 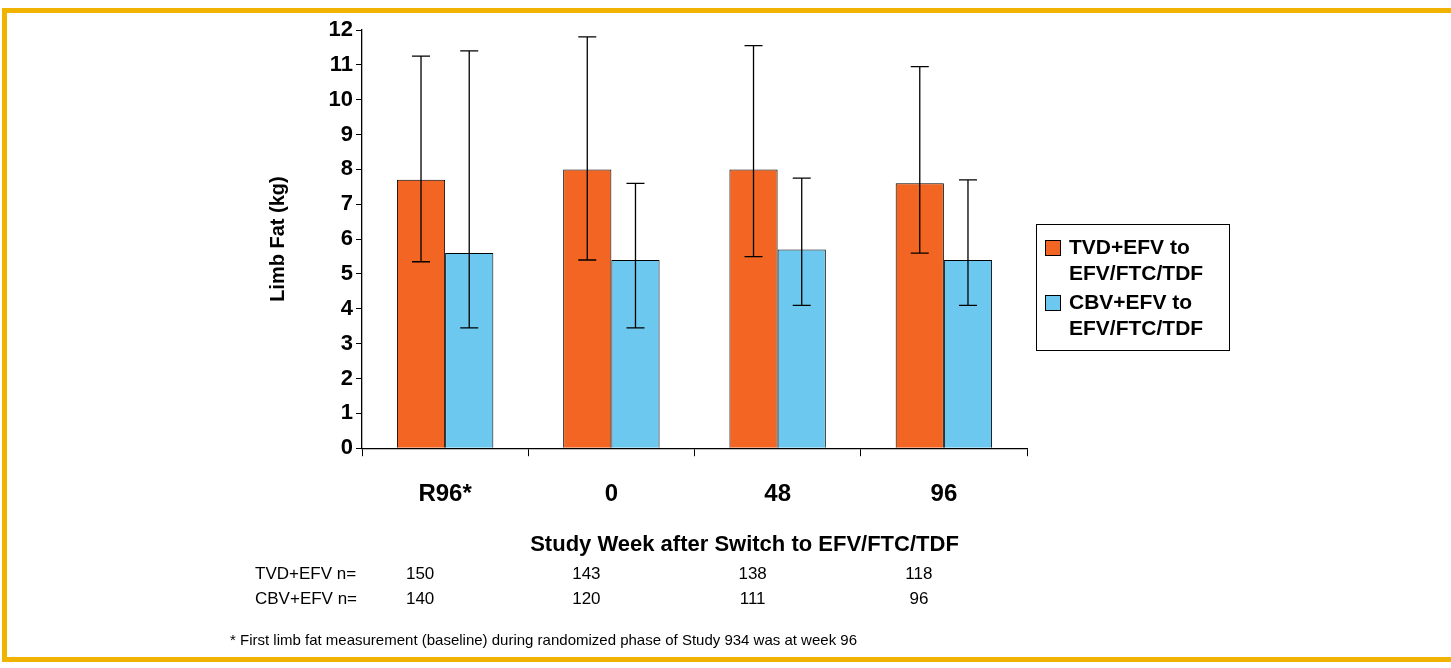 What do you see at coordinates (340, 98) in the screenshot?
I see `y-tick-label: 10` at bounding box center [340, 98].